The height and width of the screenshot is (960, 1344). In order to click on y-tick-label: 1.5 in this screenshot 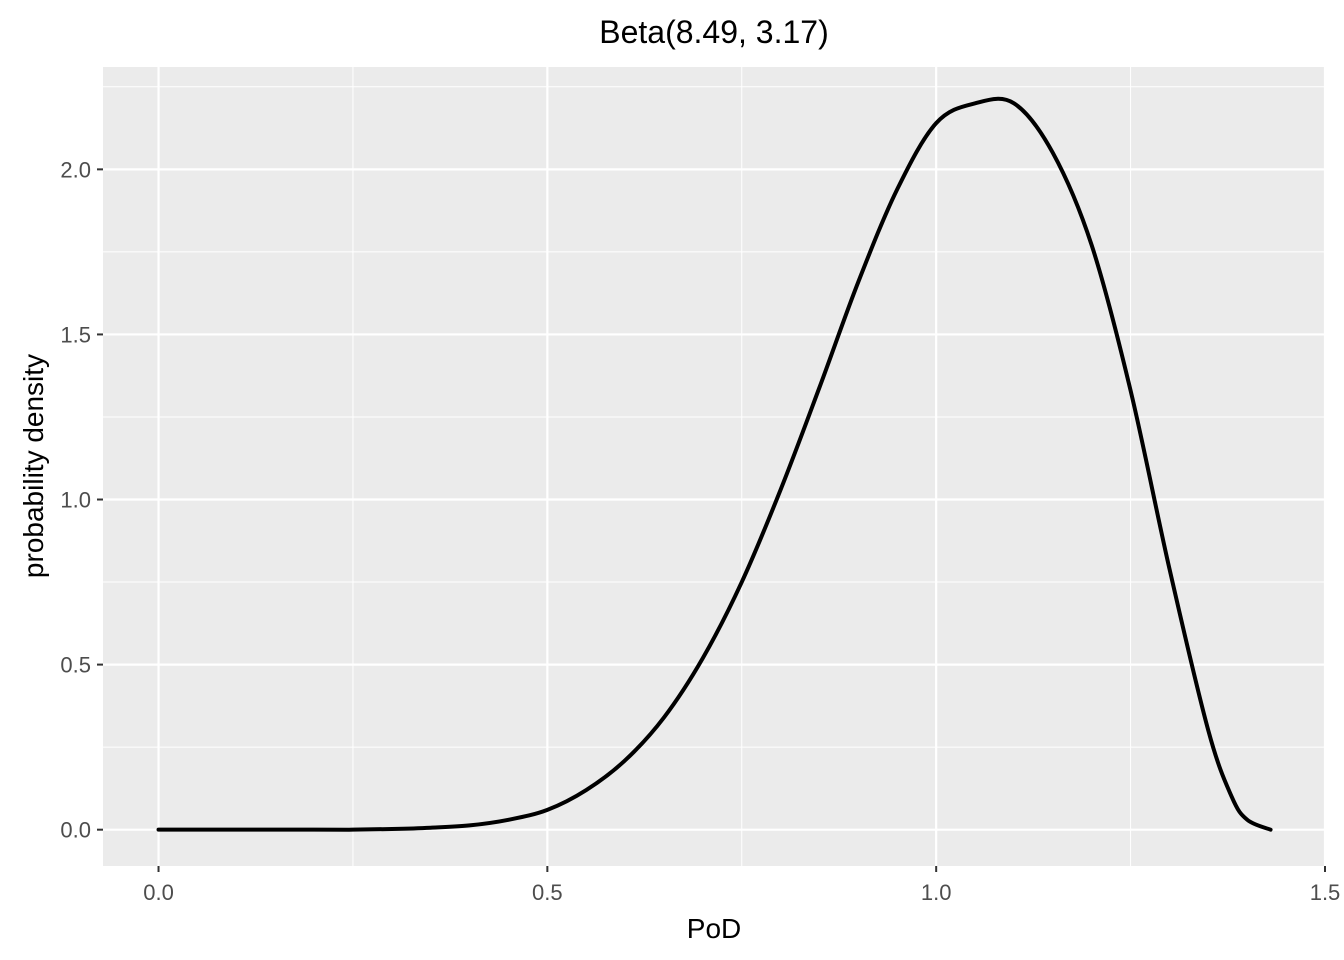, I will do `click(75, 334)`.